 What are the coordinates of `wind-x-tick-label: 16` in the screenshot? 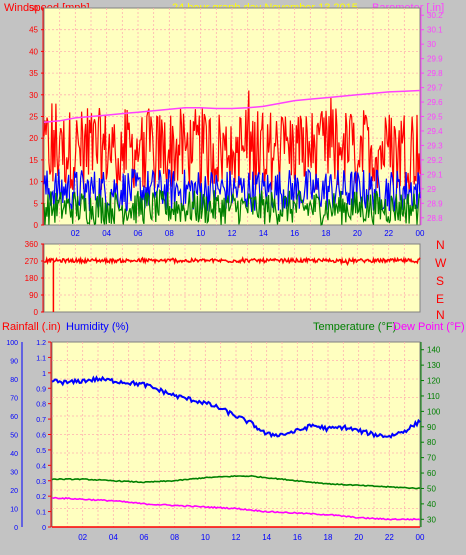 It's located at (294, 233).